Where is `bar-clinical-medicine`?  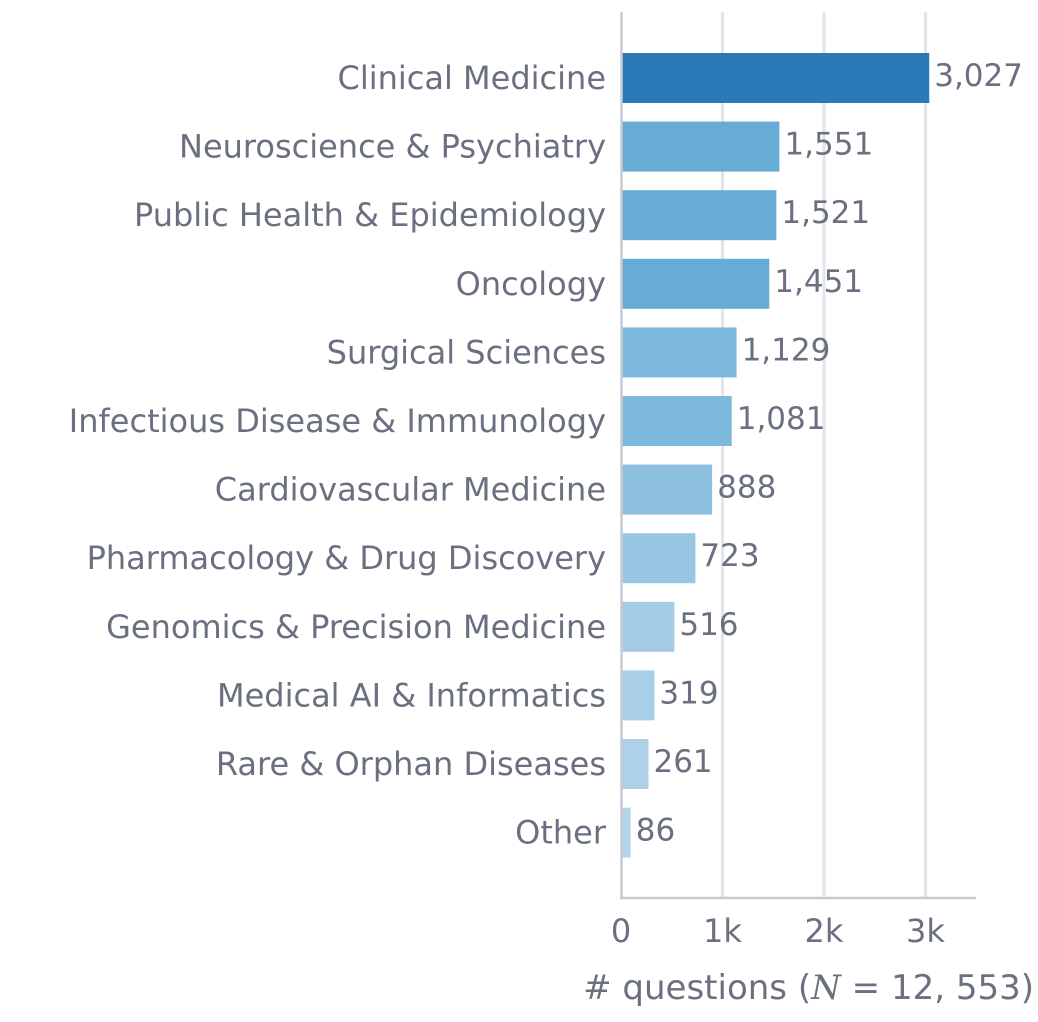 bar-clinical-medicine is located at coordinates (776, 78).